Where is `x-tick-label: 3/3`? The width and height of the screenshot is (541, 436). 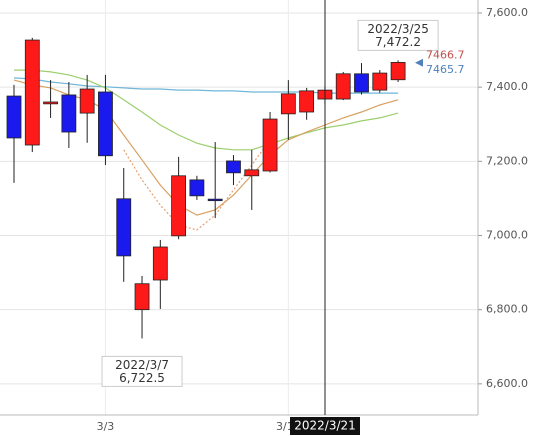
x-tick-label: 3/3 is located at coordinates (106, 426).